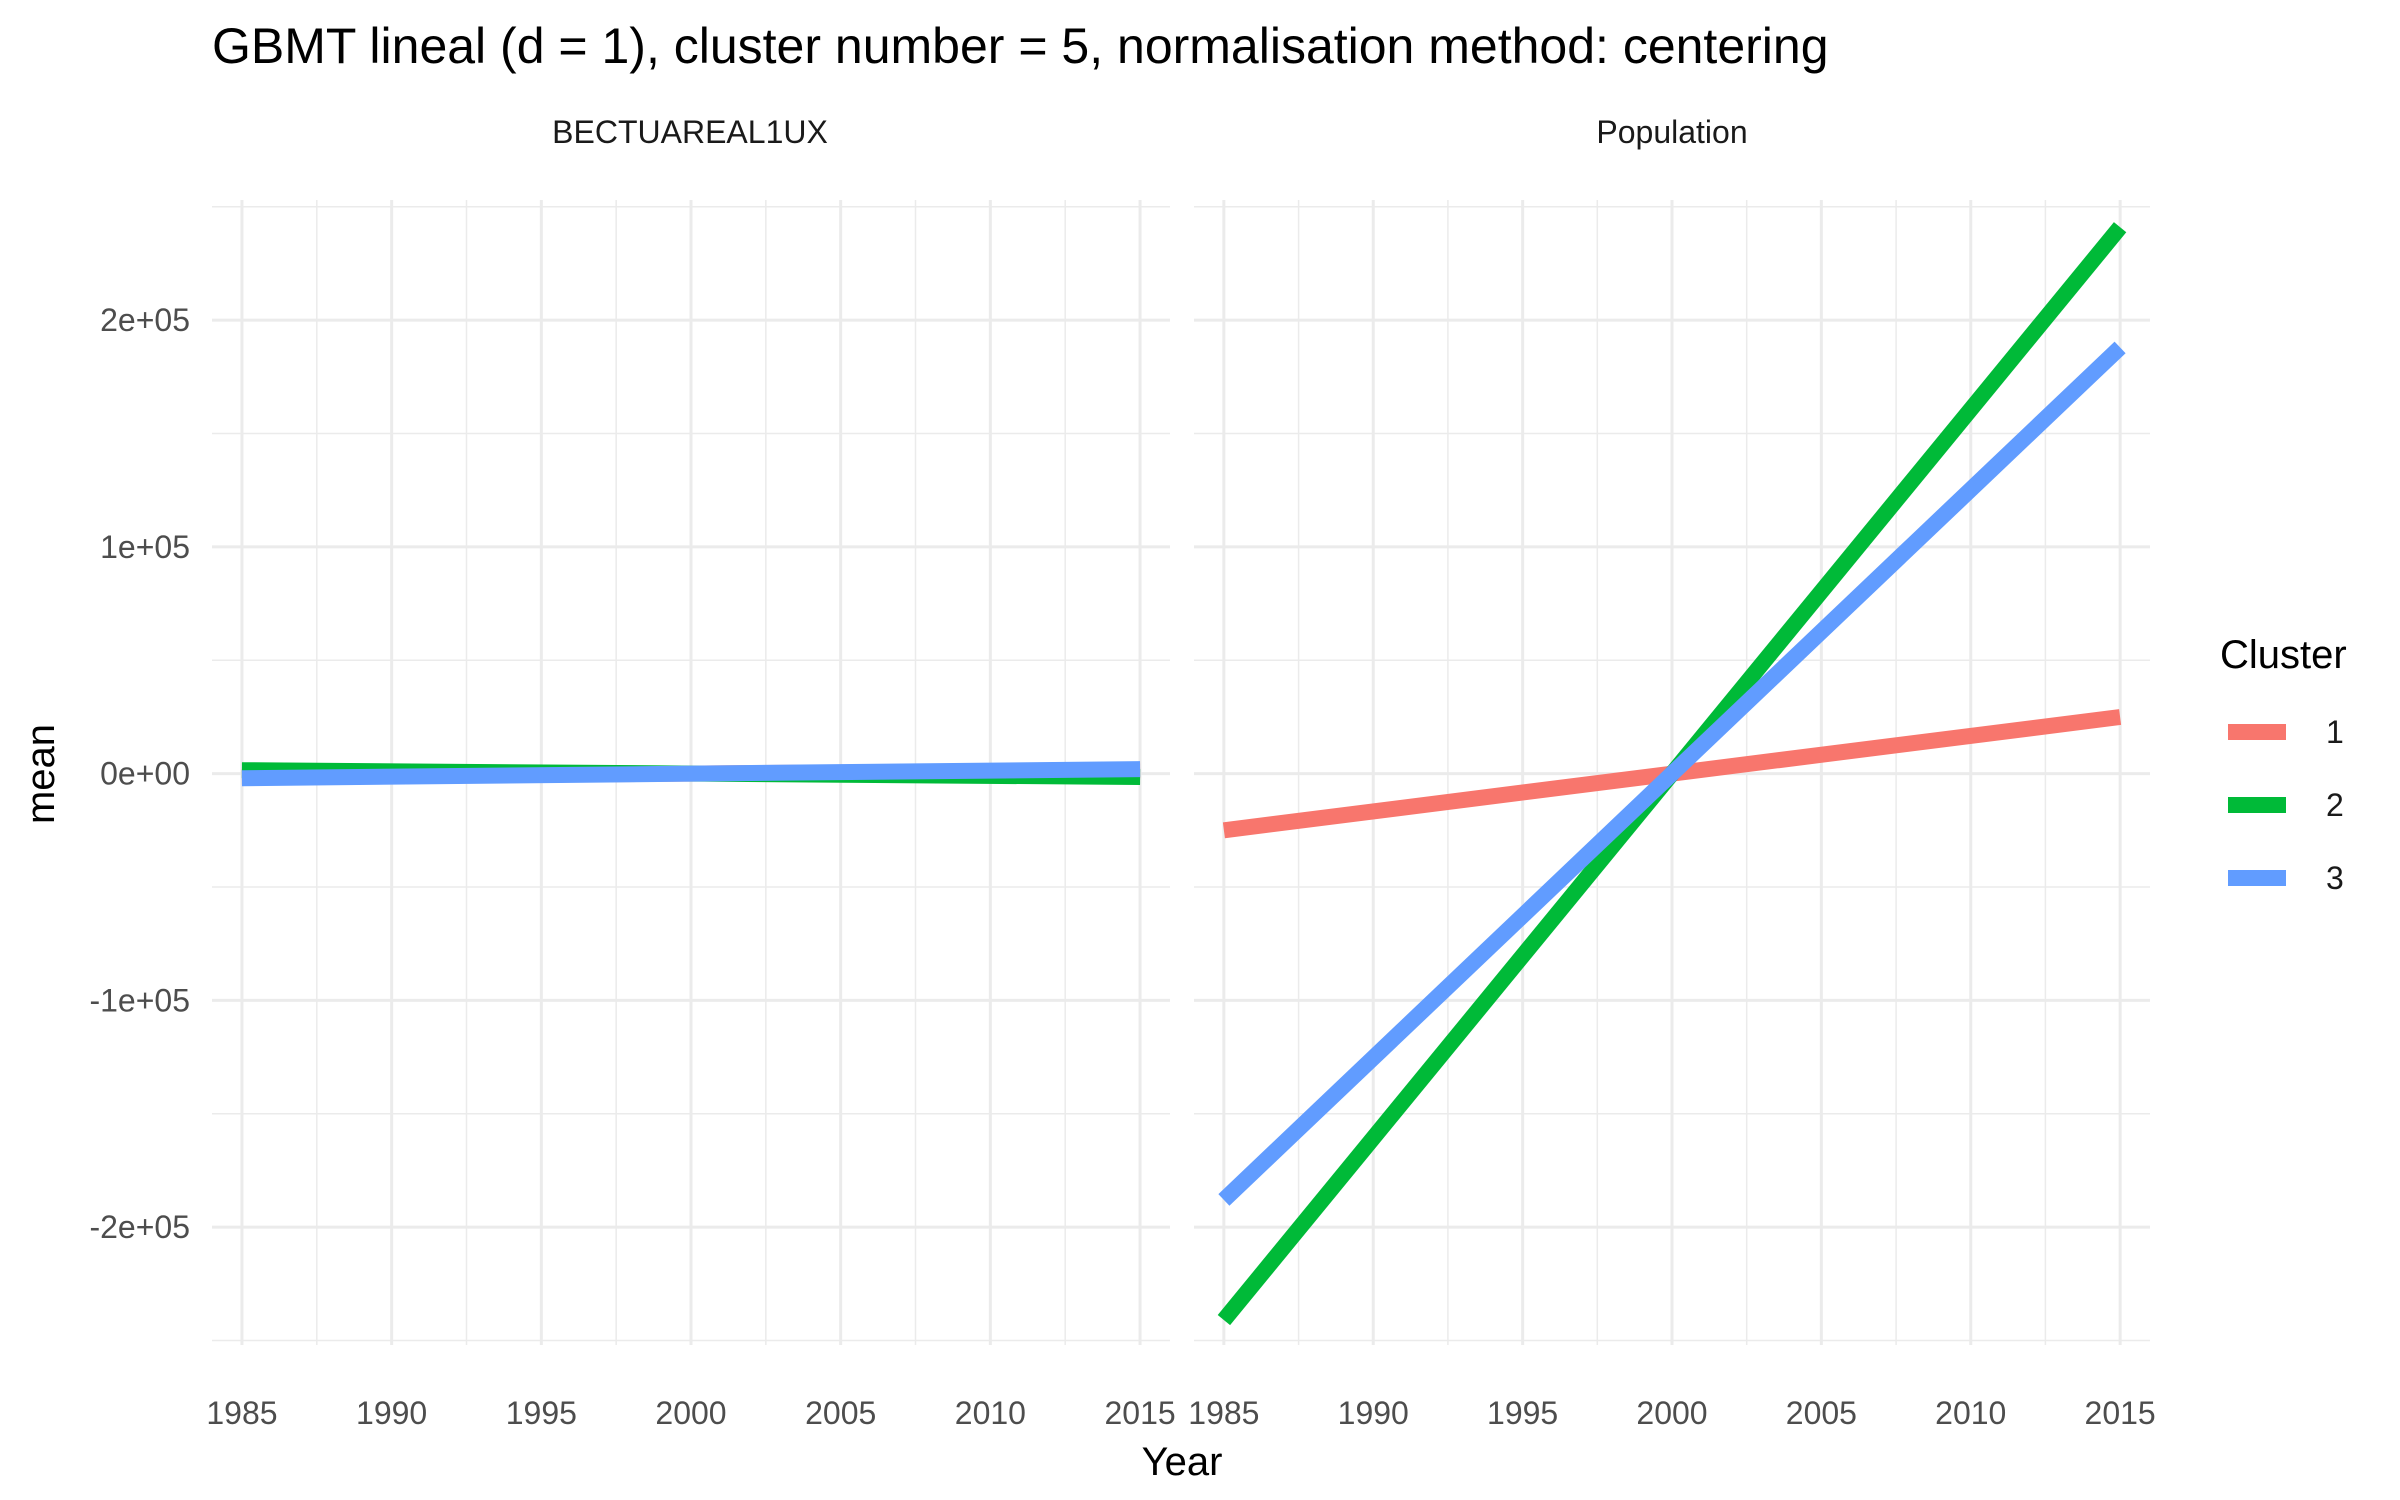  I want to click on legend-items: 1 2 3, so click(2286, 805).